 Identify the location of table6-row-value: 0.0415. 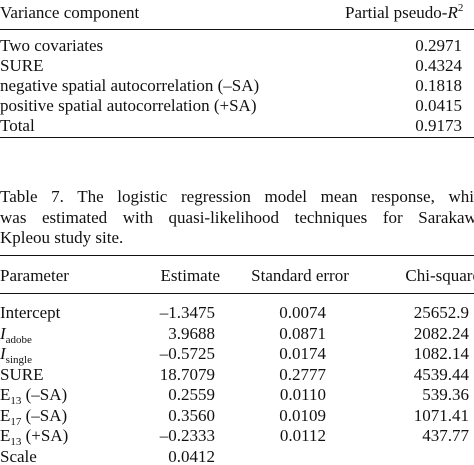
(438, 105).